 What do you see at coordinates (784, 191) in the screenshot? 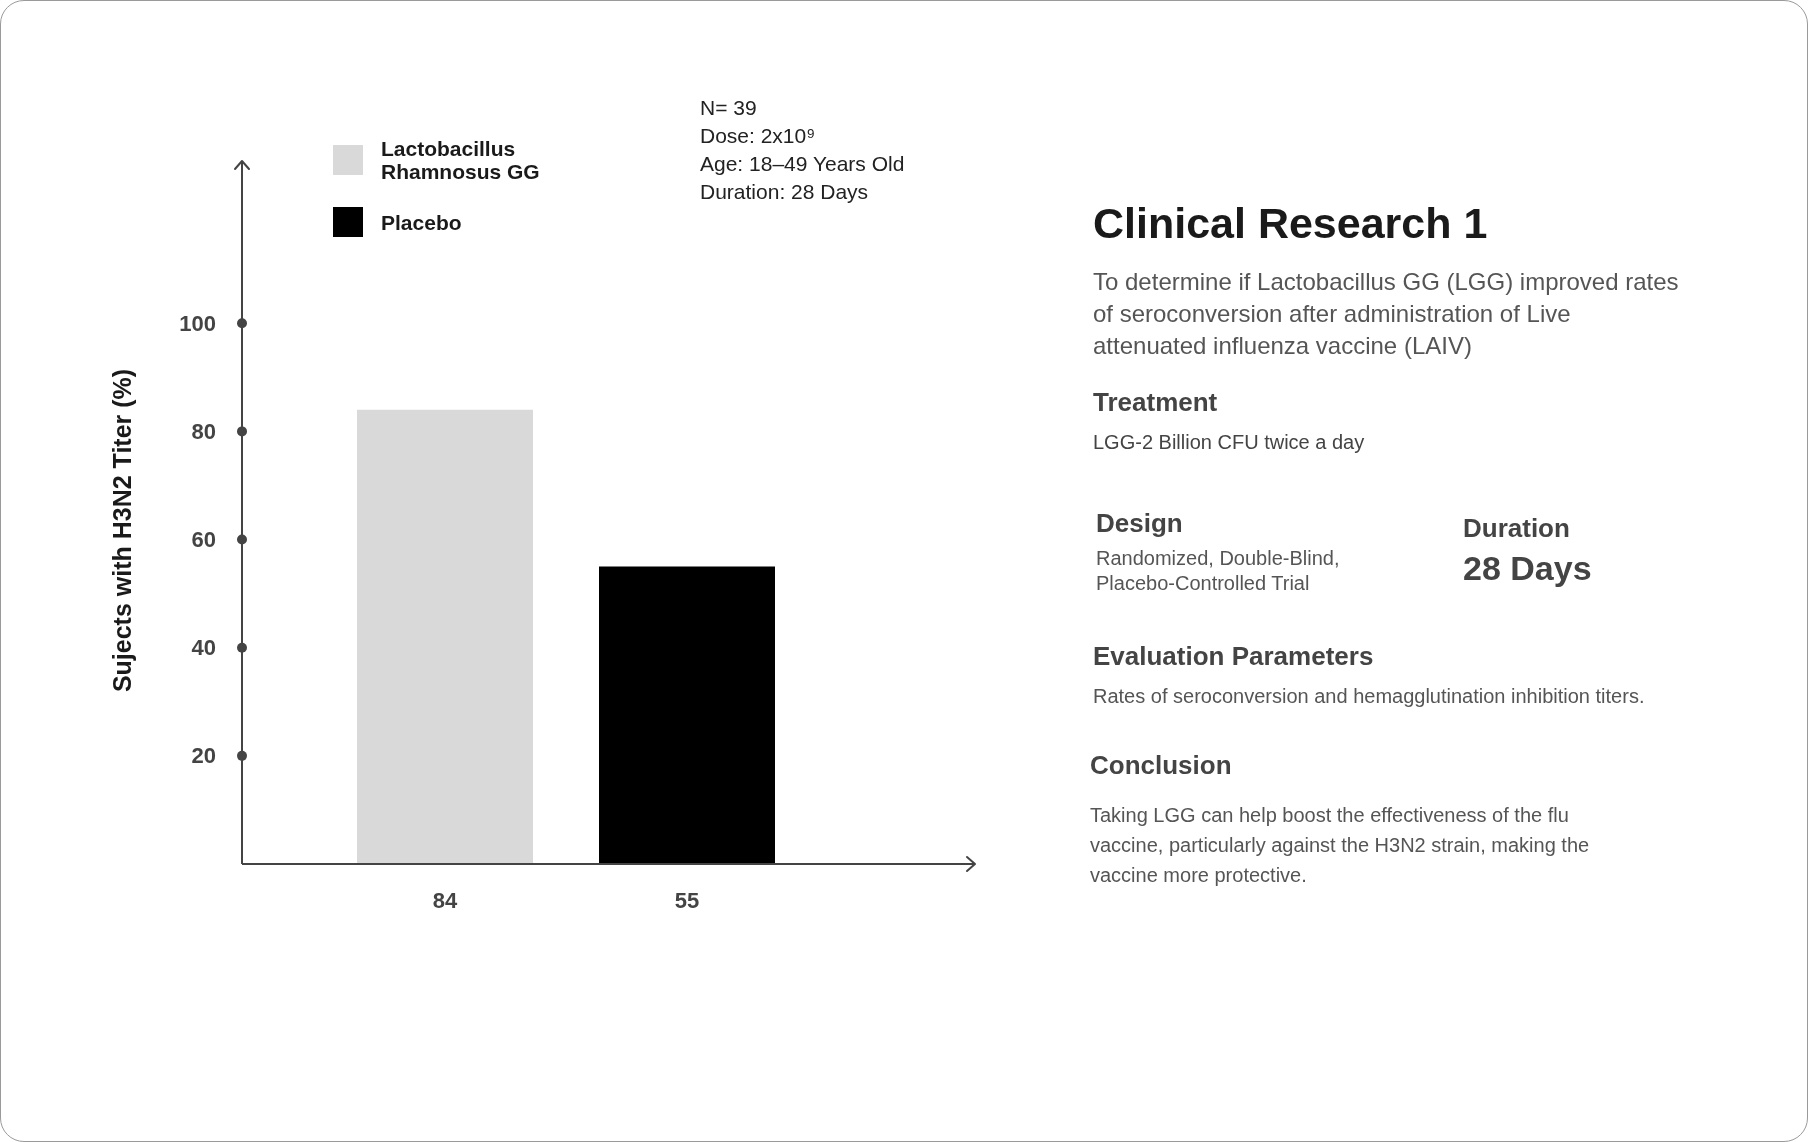
I see `annotation: Duration: 28 Days` at bounding box center [784, 191].